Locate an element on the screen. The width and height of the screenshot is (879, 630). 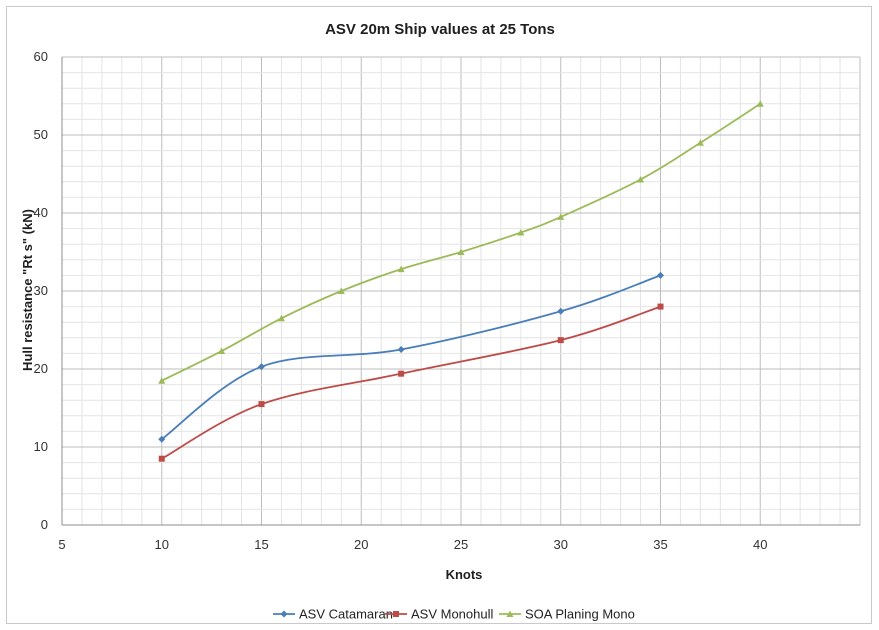
y-tick-label: 60 is located at coordinates (41, 56).